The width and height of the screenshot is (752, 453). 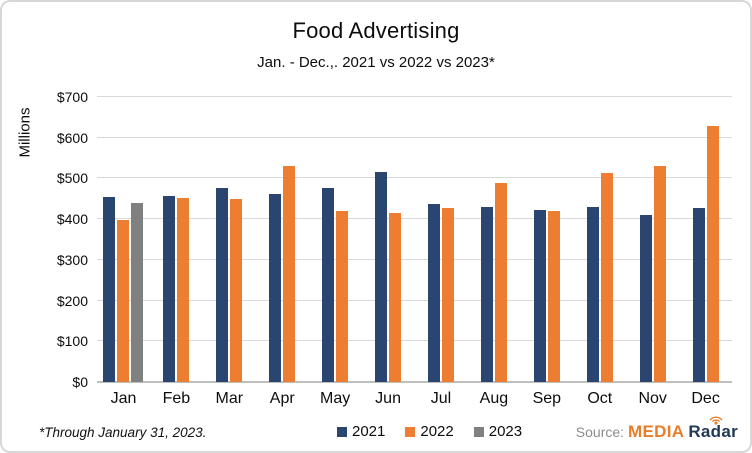 I want to click on bar-group-oct, so click(x=599, y=239).